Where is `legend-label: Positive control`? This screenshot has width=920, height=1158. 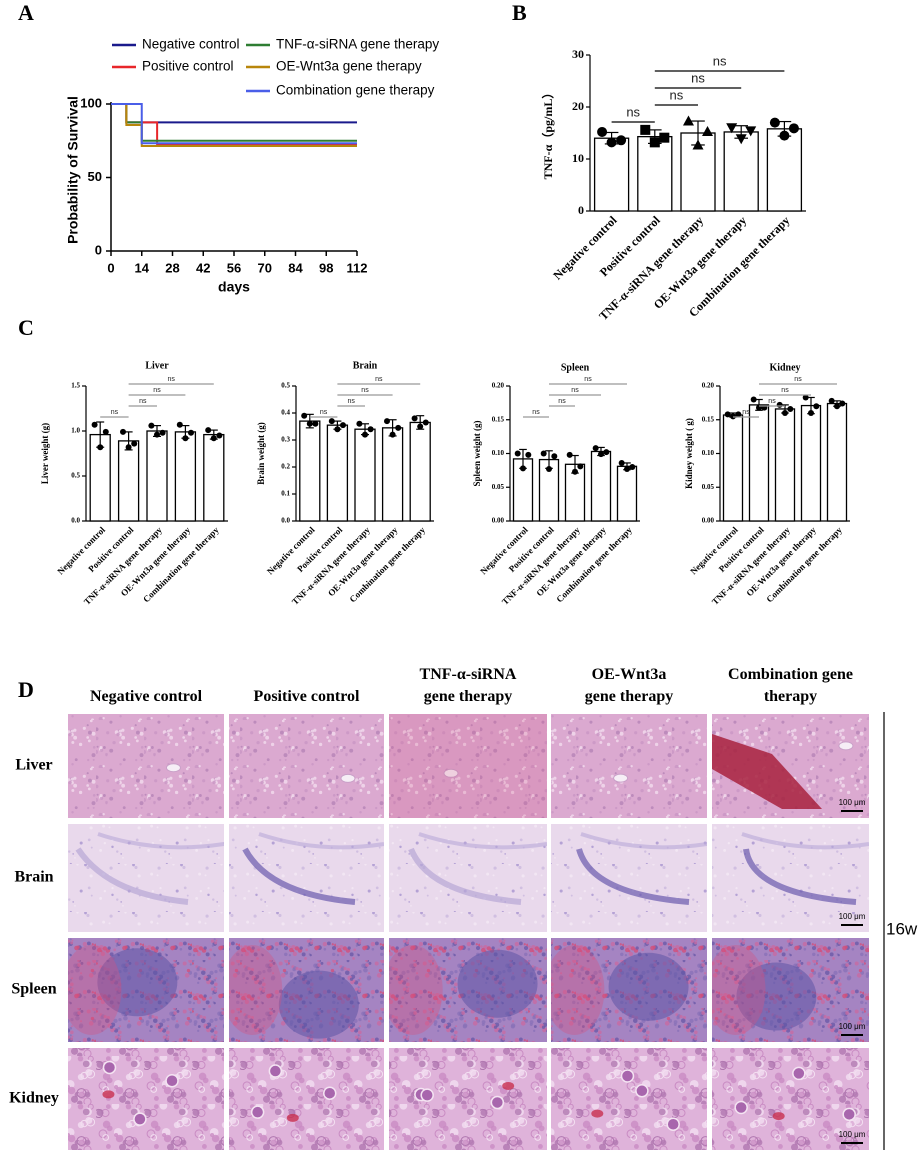
legend-label: Positive control is located at coordinates (188, 66).